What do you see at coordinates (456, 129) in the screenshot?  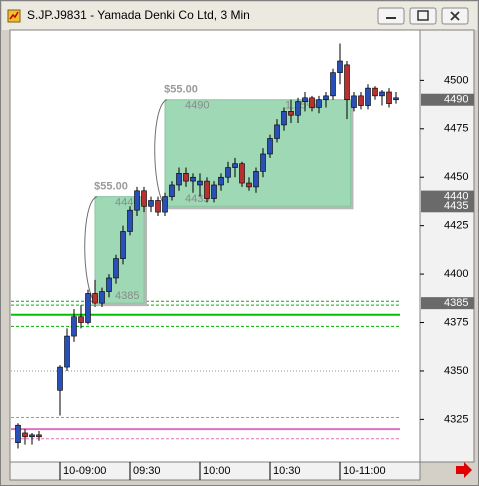 I see `y-tick-label: 4475` at bounding box center [456, 129].